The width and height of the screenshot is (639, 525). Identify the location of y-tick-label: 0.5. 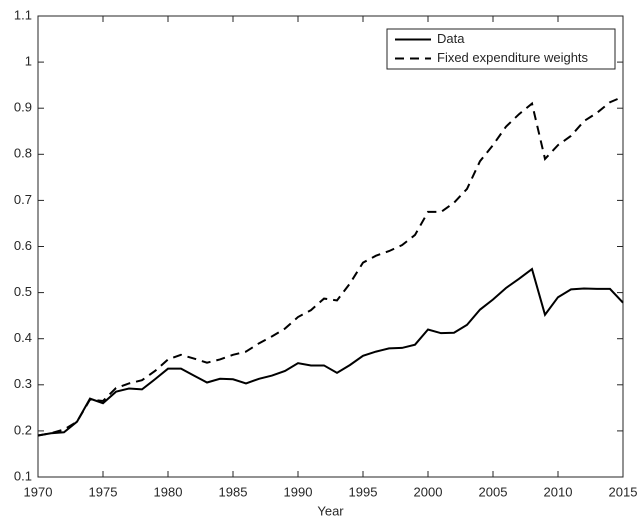
(23, 291).